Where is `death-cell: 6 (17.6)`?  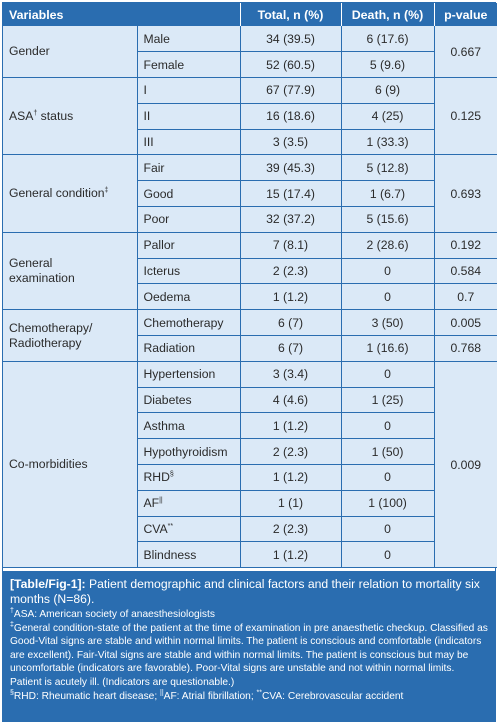
death-cell: 6 (17.6) is located at coordinates (387, 39).